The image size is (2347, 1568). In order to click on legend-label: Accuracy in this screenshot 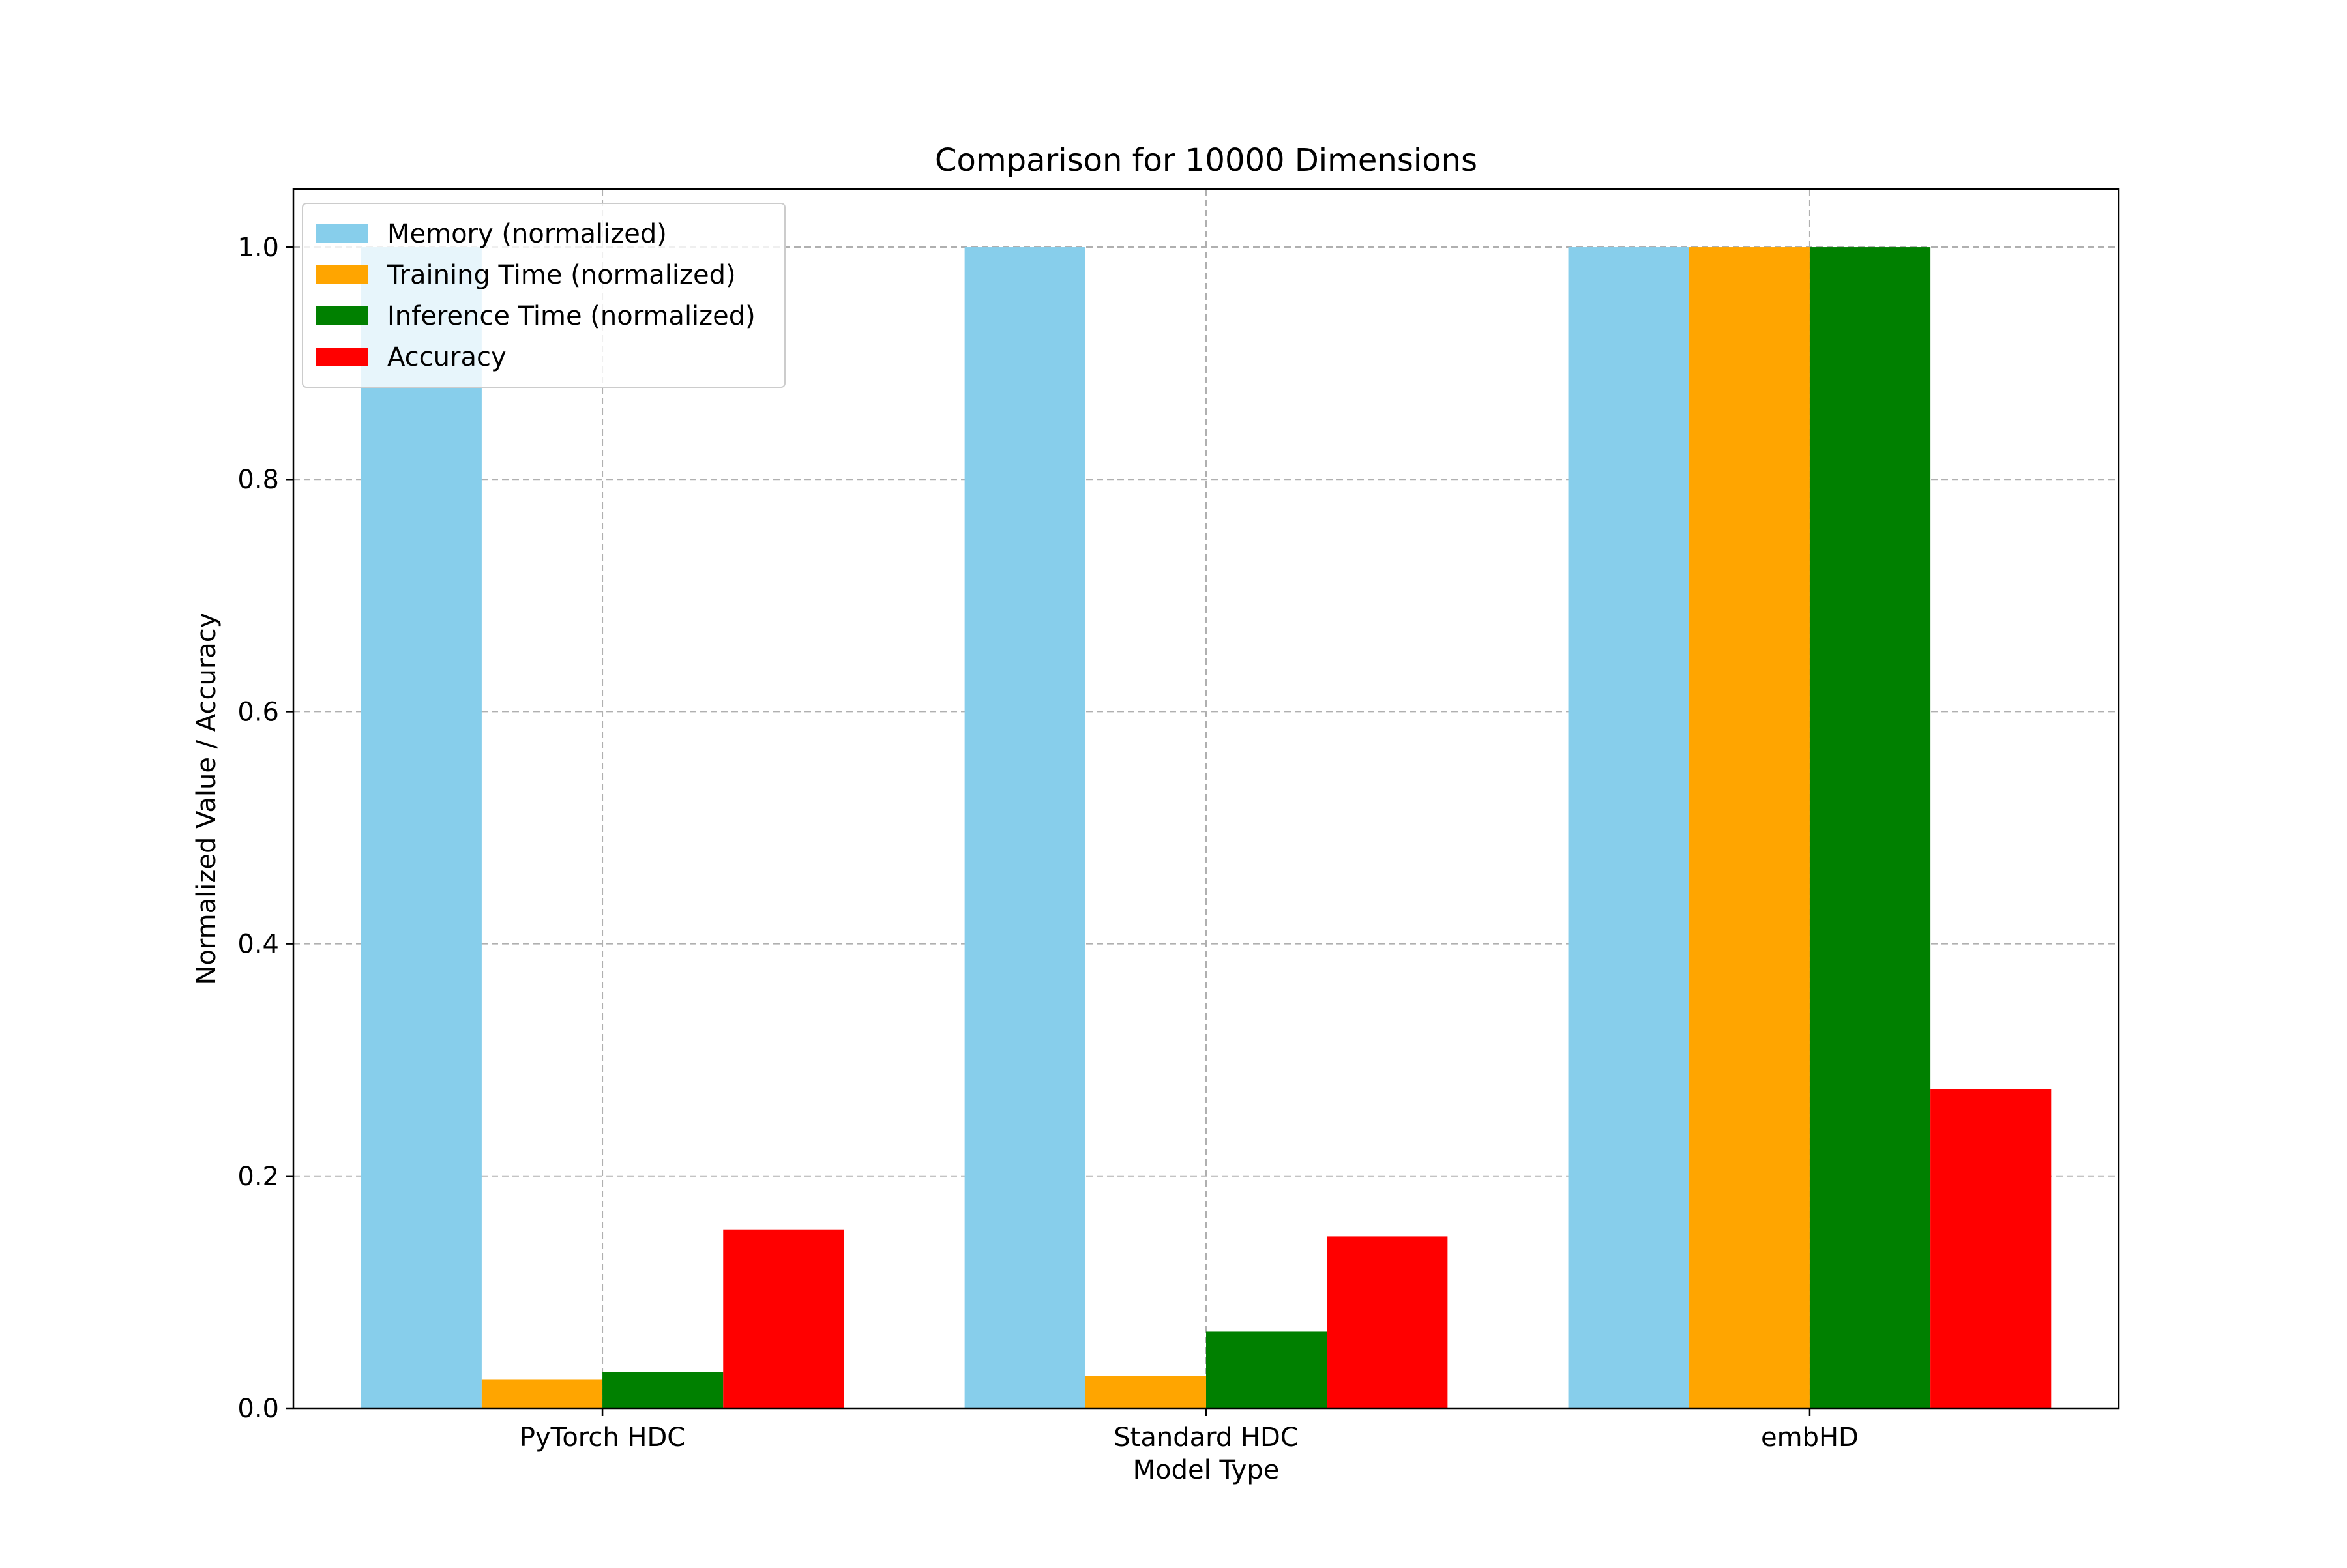, I will do `click(447, 357)`.